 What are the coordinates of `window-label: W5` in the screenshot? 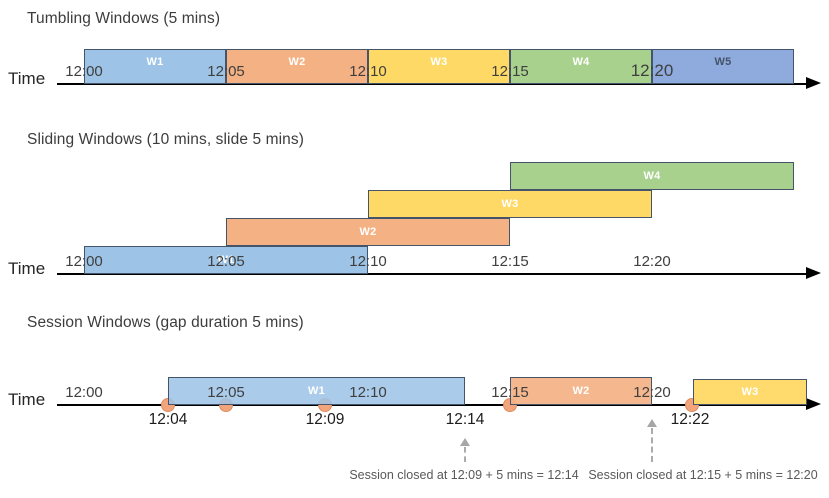 It's located at (723, 62).